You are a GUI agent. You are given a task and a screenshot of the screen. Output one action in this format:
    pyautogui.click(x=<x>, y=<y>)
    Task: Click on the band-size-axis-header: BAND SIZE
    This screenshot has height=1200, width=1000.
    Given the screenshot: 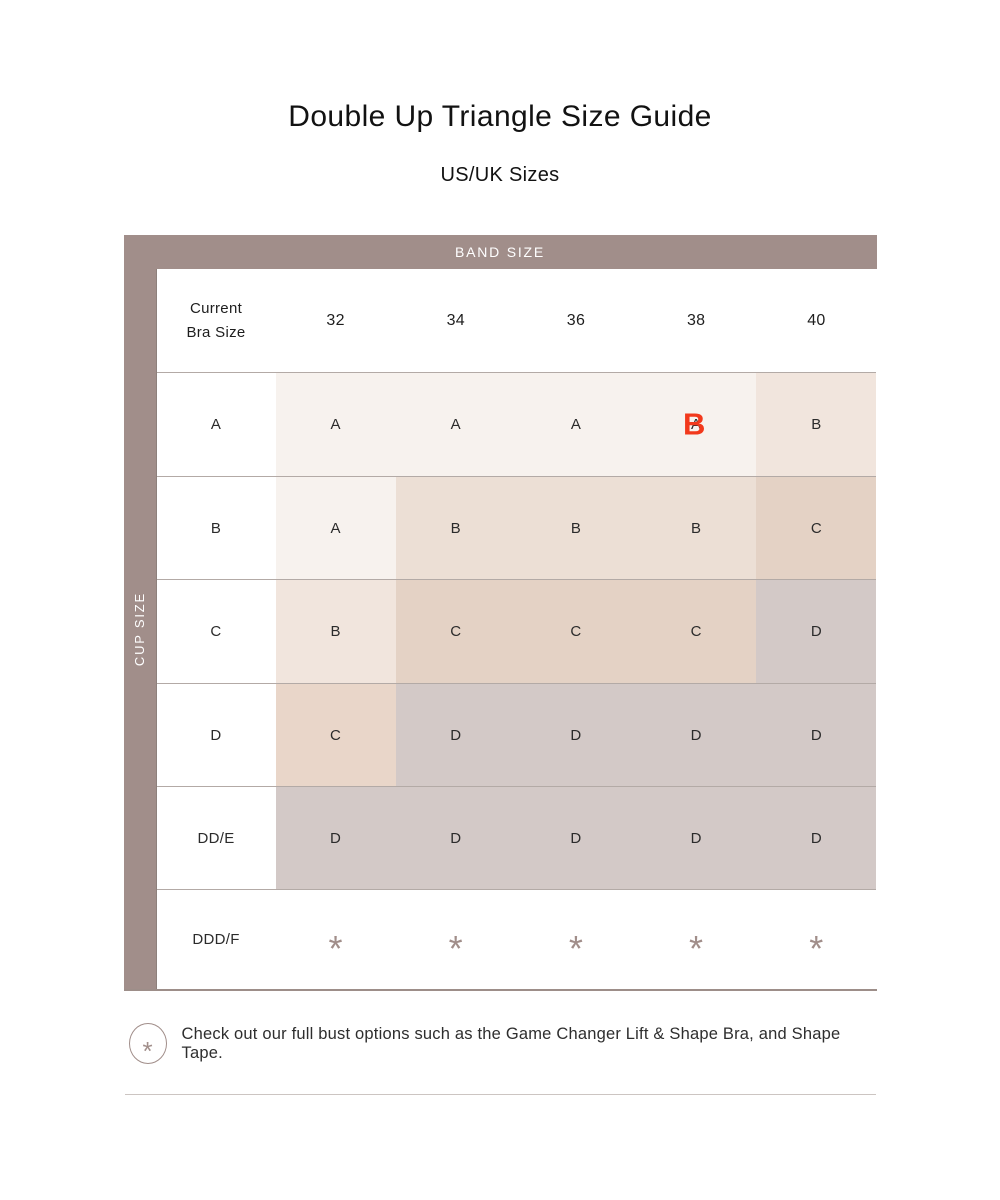 What is the action you would take?
    pyautogui.click(x=500, y=252)
    